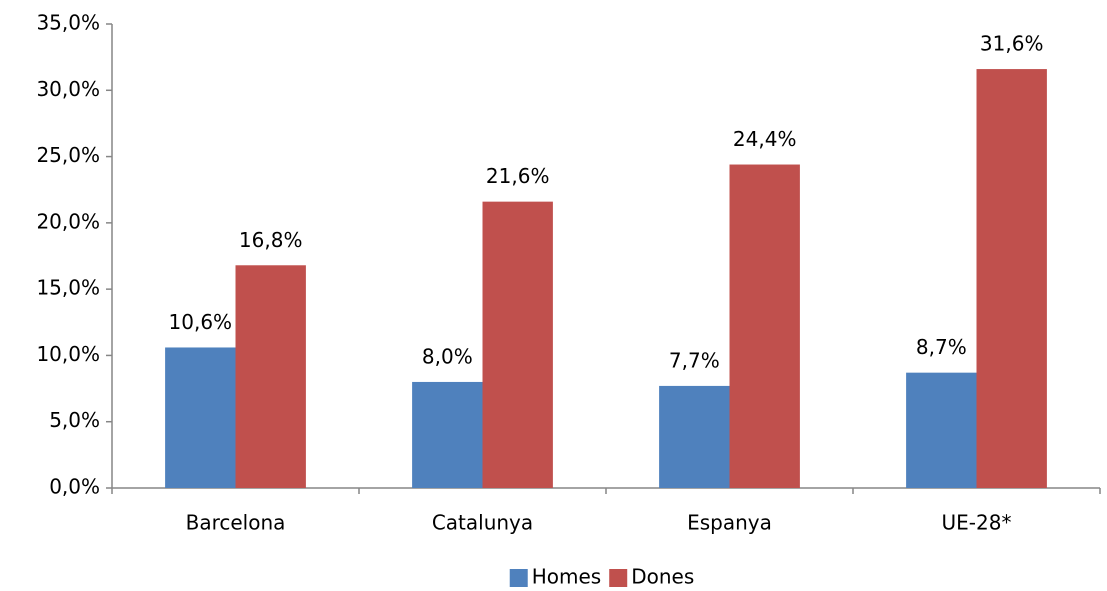 The height and width of the screenshot is (591, 1107). I want to click on y-tick-label: 25,0%, so click(68, 155).